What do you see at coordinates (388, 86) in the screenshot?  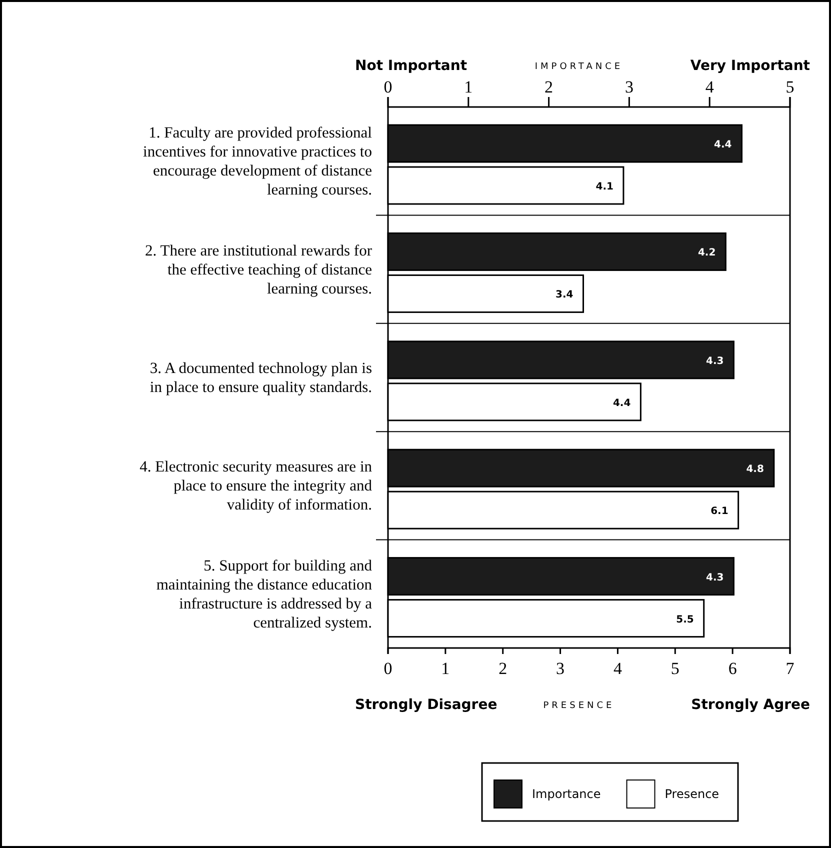 I see `x2-tick-label: 0` at bounding box center [388, 86].